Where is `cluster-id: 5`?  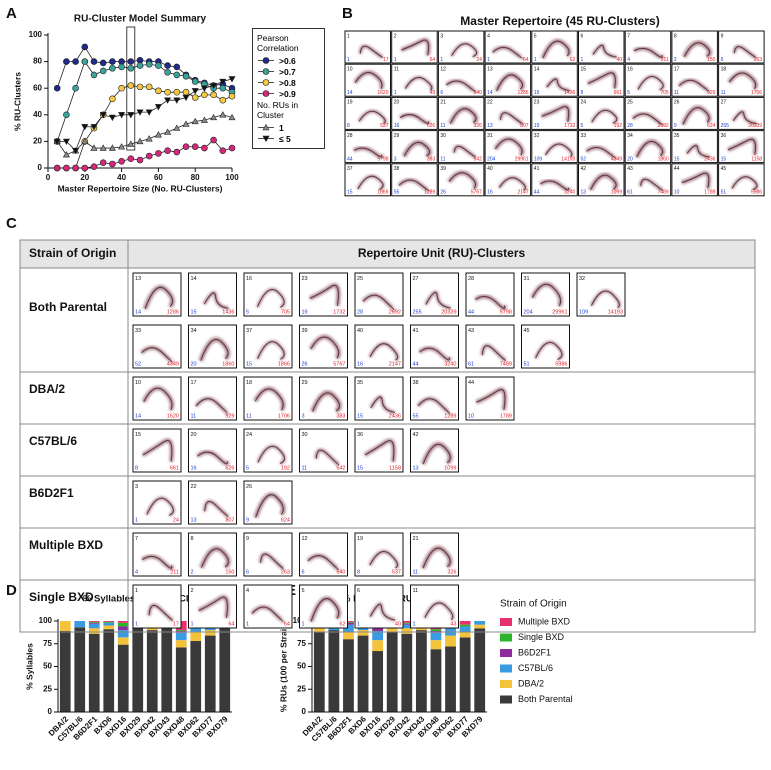 cluster-id: 5 is located at coordinates (303, 591).